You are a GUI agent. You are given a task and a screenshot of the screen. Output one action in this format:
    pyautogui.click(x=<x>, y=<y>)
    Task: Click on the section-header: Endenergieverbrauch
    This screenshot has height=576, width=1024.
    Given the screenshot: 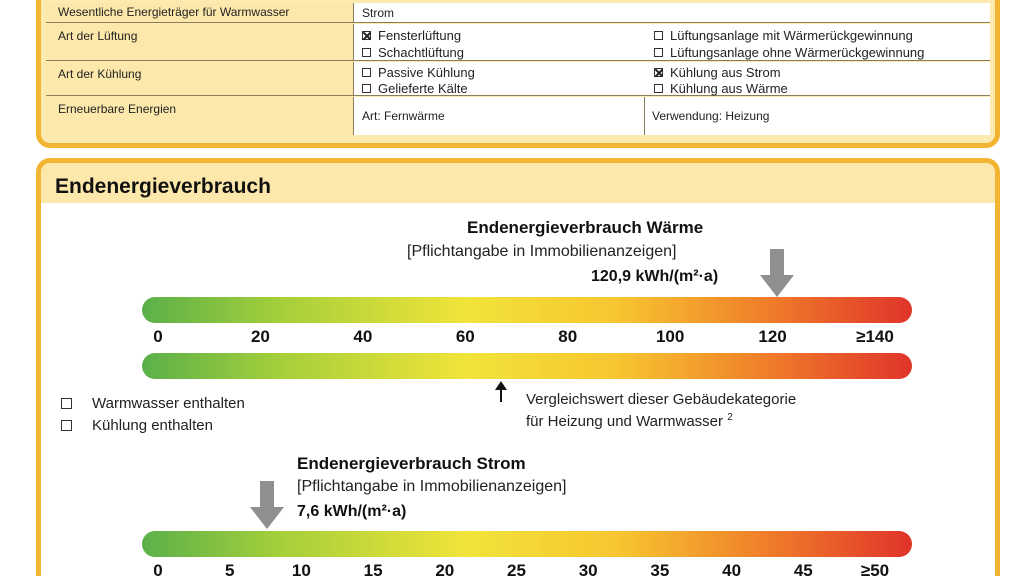 What is the action you would take?
    pyautogui.click(x=518, y=183)
    